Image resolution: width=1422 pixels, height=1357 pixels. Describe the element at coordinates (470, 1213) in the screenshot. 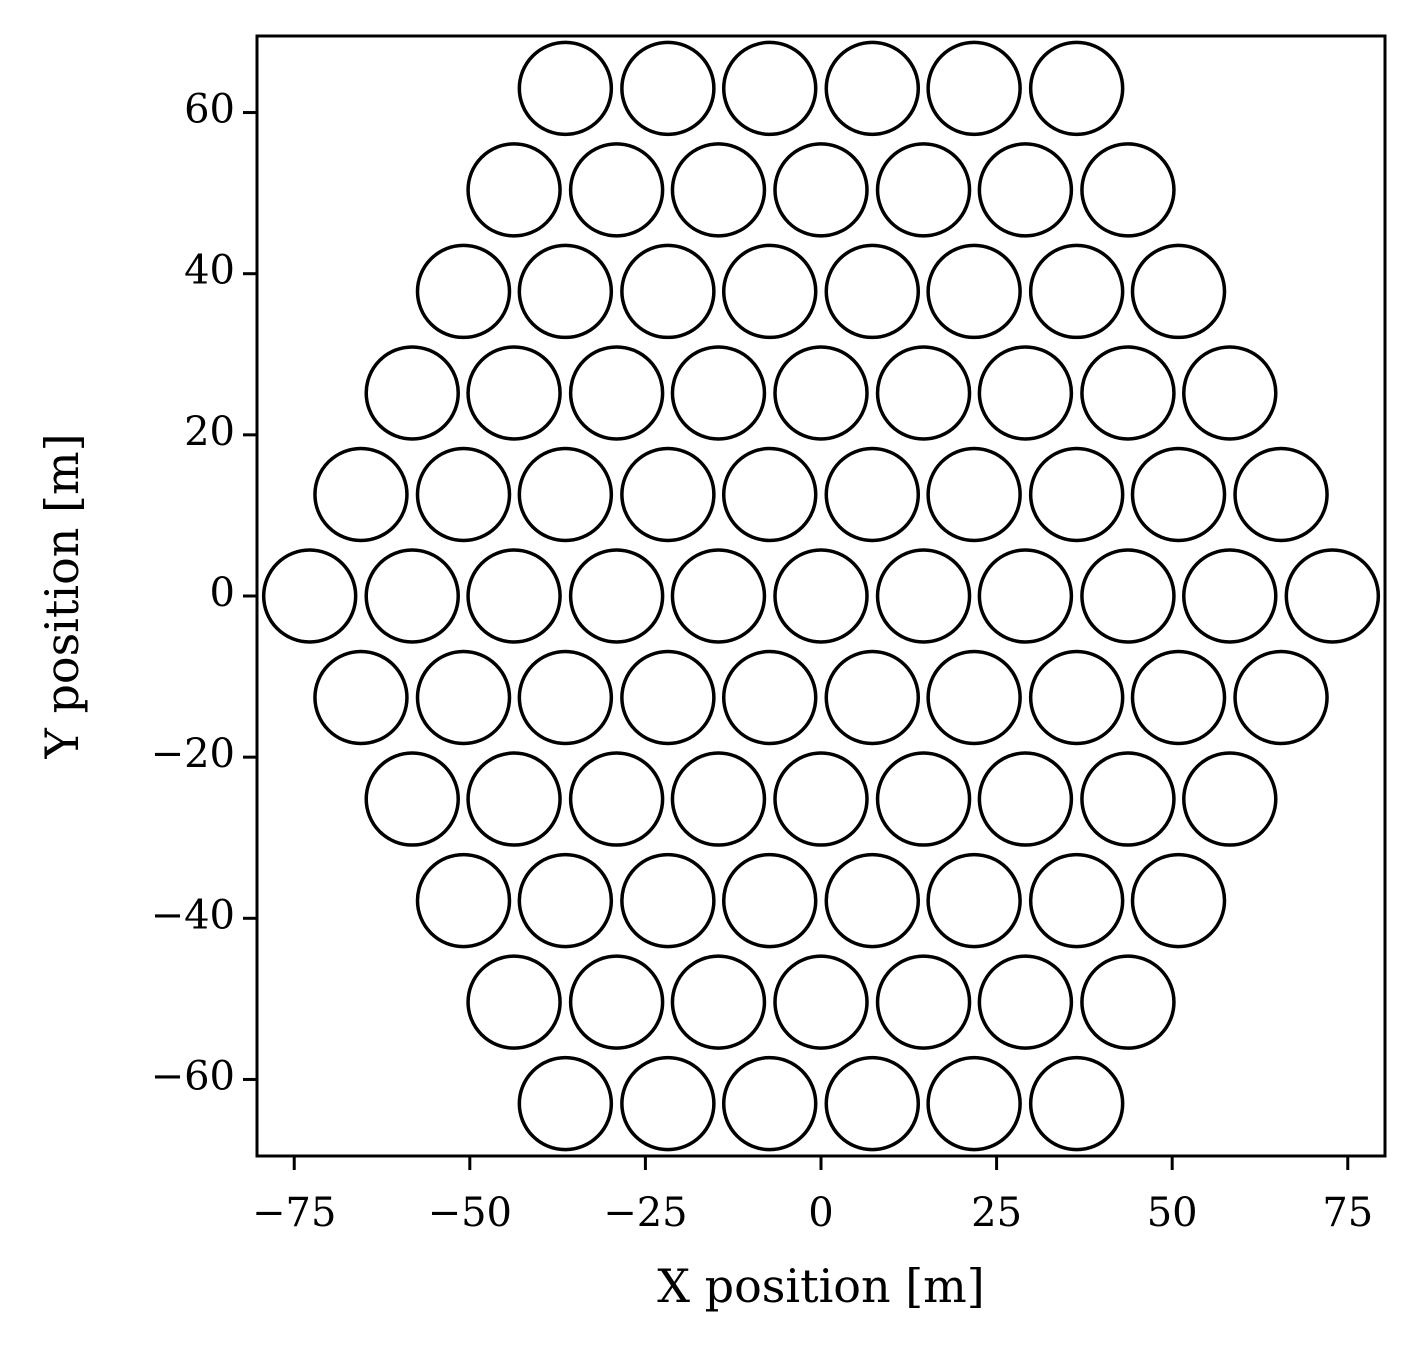

I see `x-tick-label: −50` at that location.